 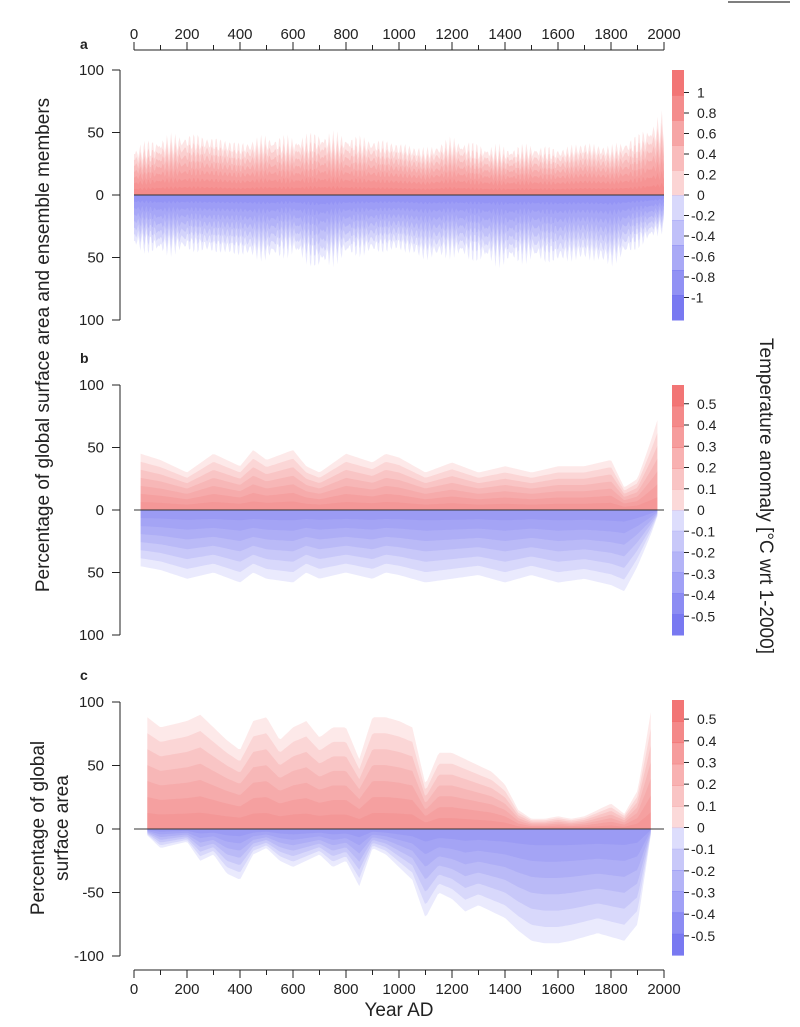 What do you see at coordinates (703, 936) in the screenshot?
I see `colorbar-tick-label: -0.5` at bounding box center [703, 936].